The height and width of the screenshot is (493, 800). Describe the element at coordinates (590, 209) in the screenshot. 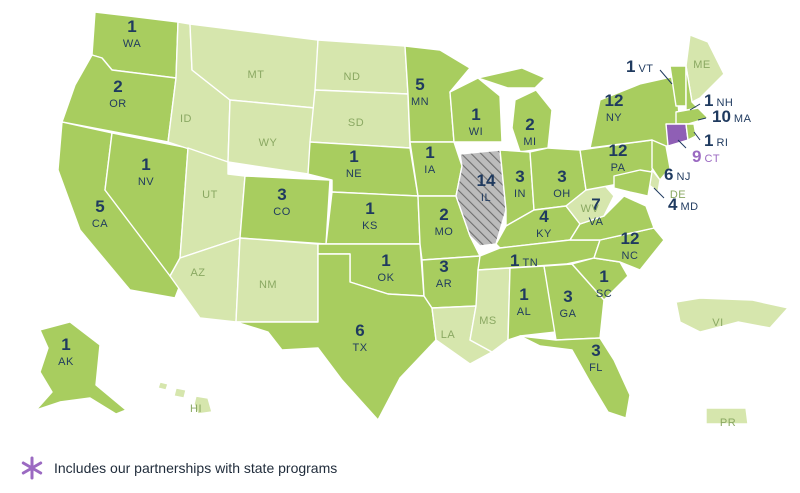

I see `abbr-WV: WV` at that location.